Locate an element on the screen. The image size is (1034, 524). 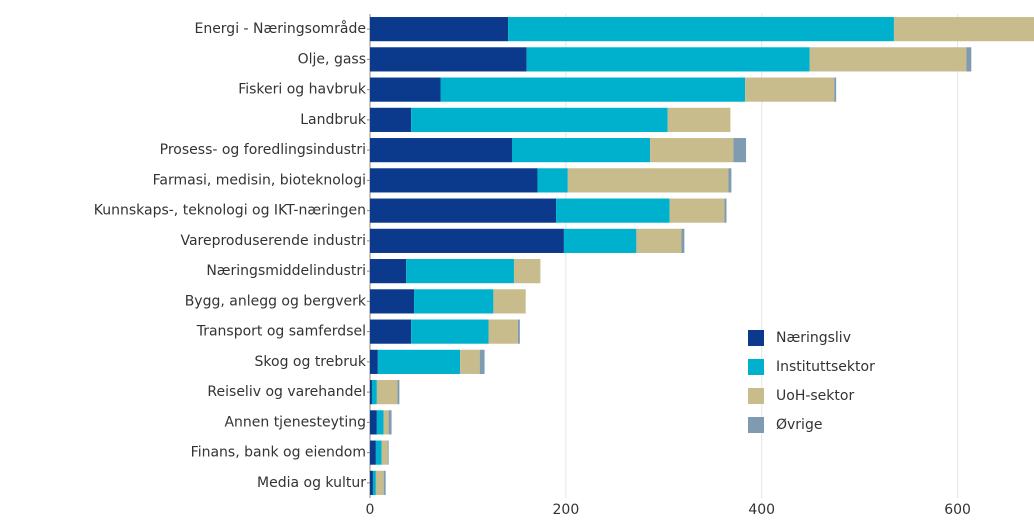
x-tick-label: 200 is located at coordinates (566, 510).